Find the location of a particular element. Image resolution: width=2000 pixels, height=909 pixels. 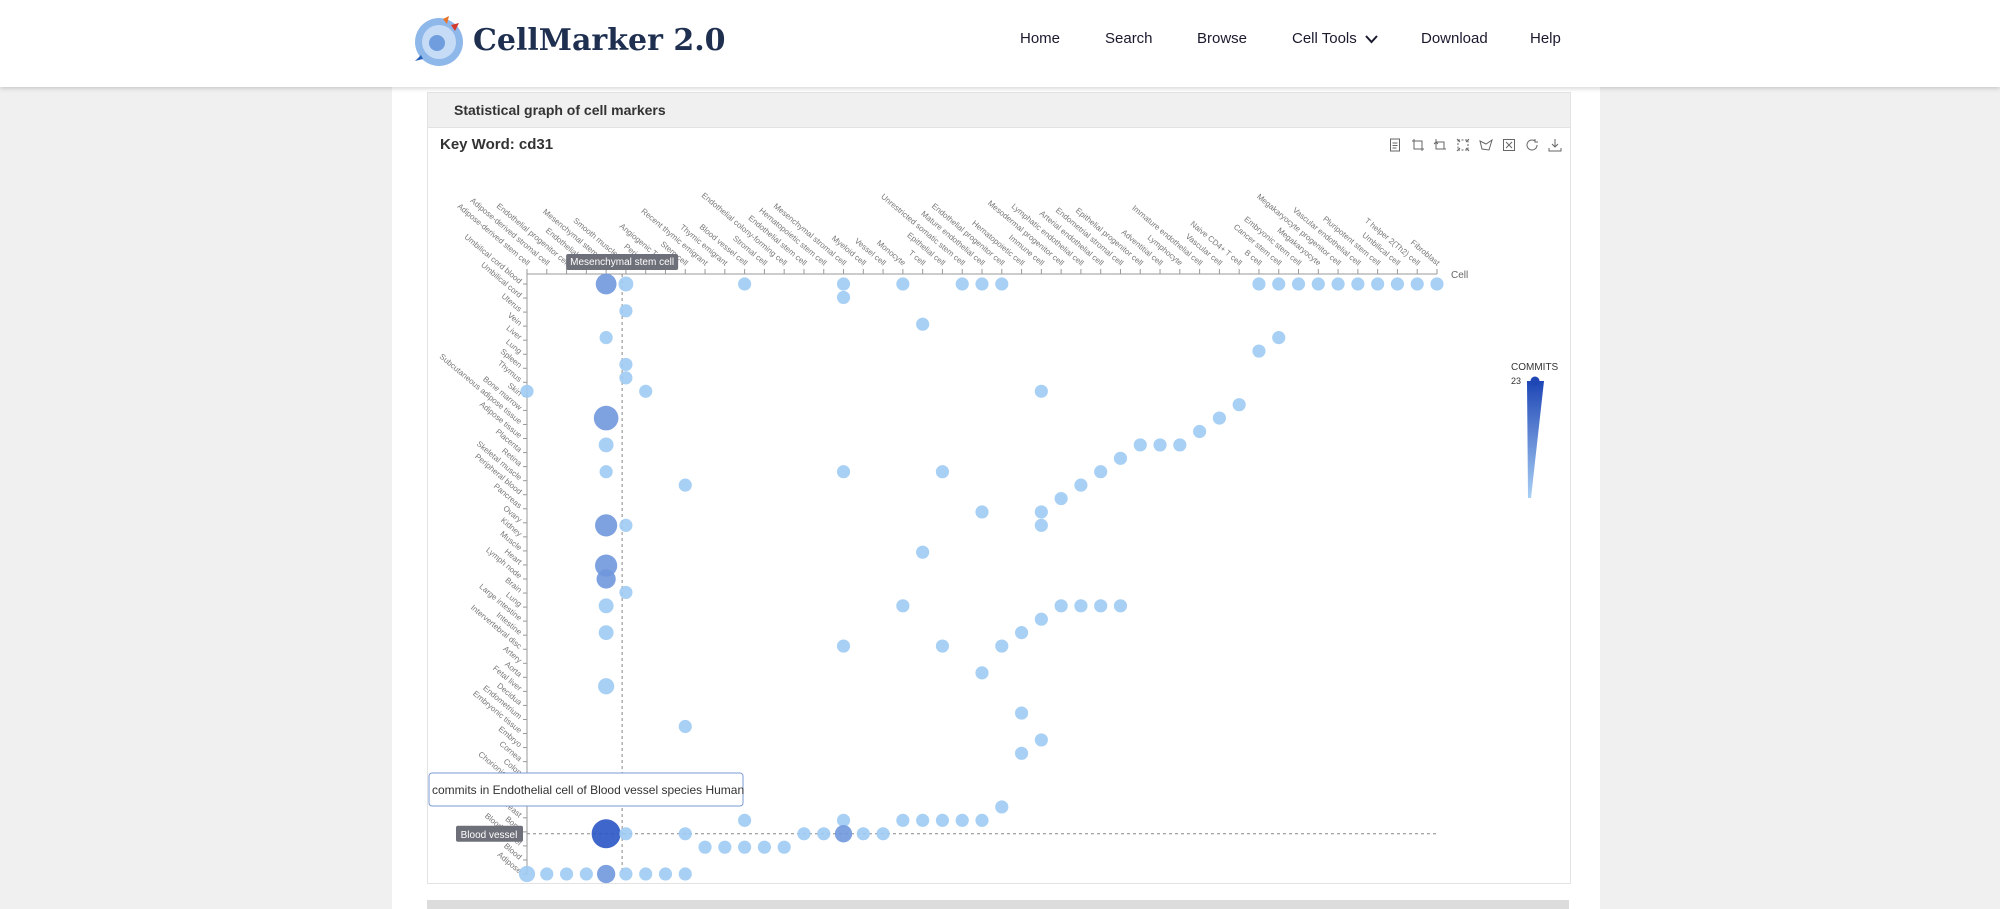

visual-map-bar is located at coordinates (1535, 439).